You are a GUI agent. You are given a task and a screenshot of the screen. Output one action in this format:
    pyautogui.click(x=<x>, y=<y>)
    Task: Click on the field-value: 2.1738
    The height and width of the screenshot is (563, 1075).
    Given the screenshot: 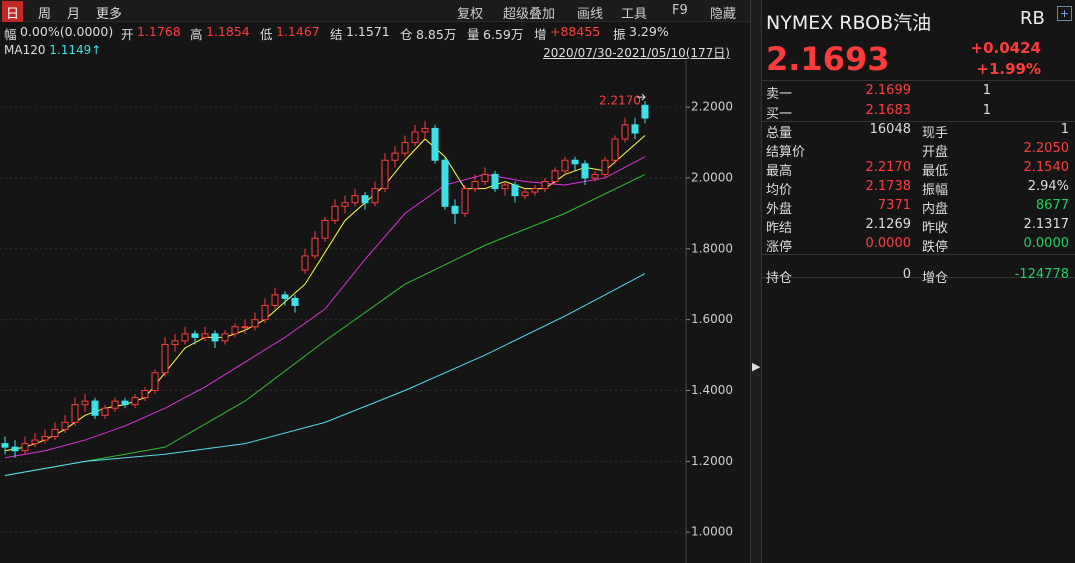 What is the action you would take?
    pyautogui.click(x=888, y=186)
    